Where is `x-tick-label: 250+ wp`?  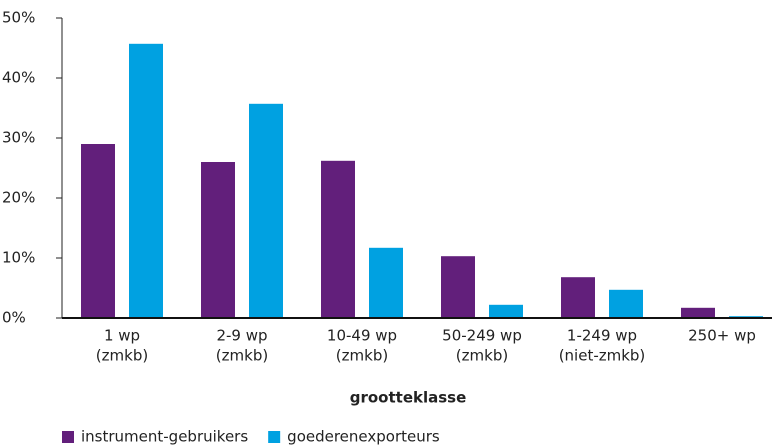
x-tick-label: 250+ wp is located at coordinates (722, 336).